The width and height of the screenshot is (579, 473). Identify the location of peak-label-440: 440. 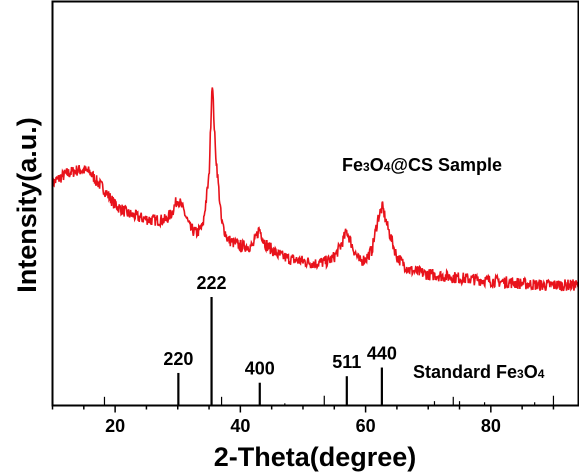
(382, 354).